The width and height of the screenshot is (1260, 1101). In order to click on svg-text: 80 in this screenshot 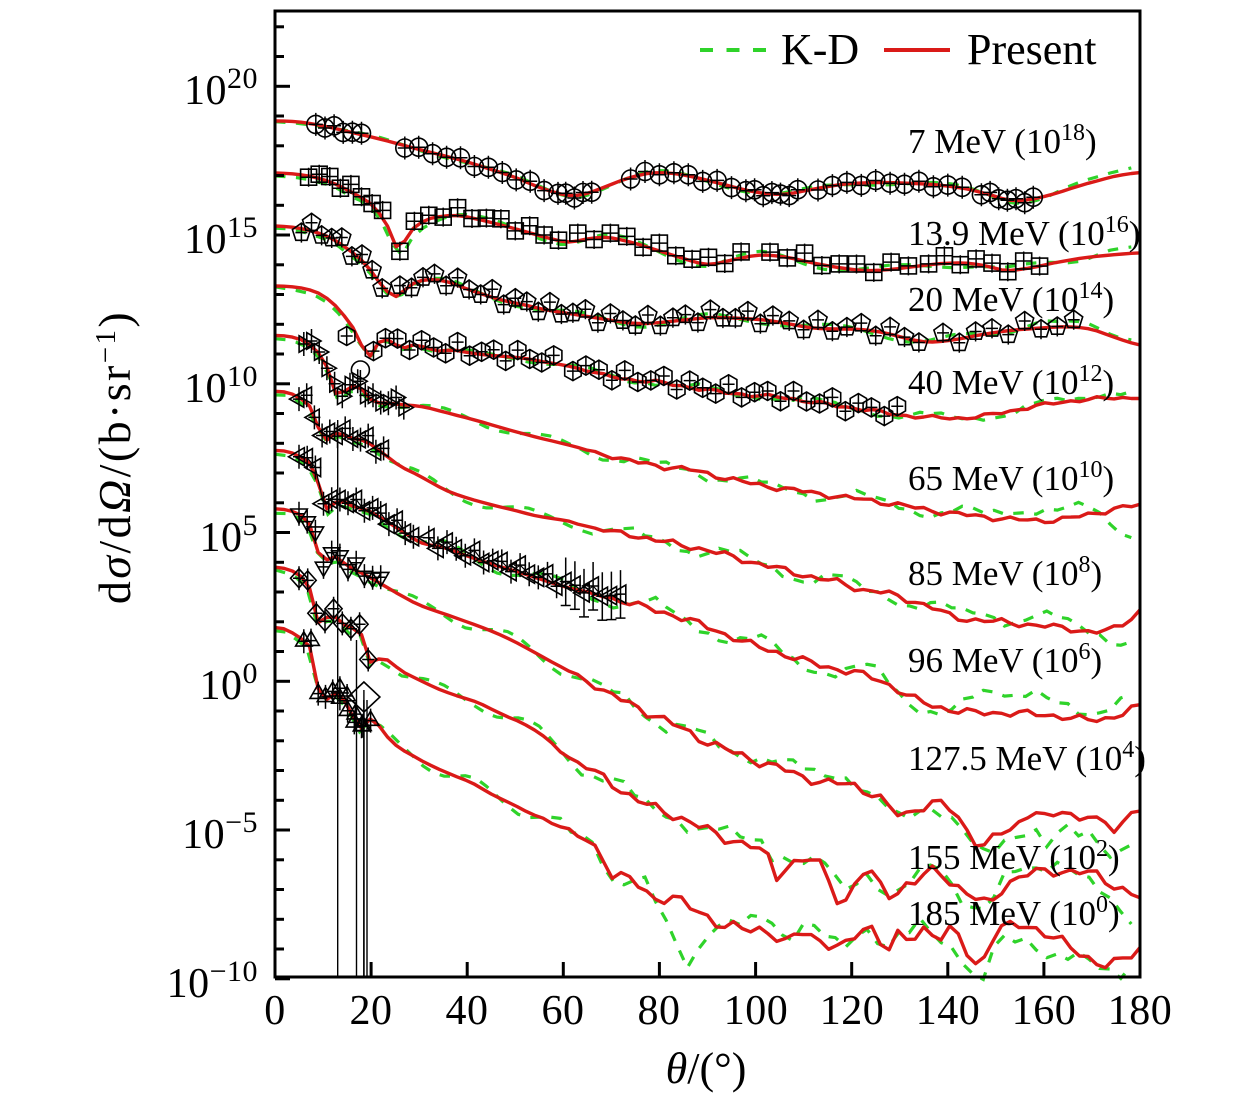, I will do `click(659, 1011)`.